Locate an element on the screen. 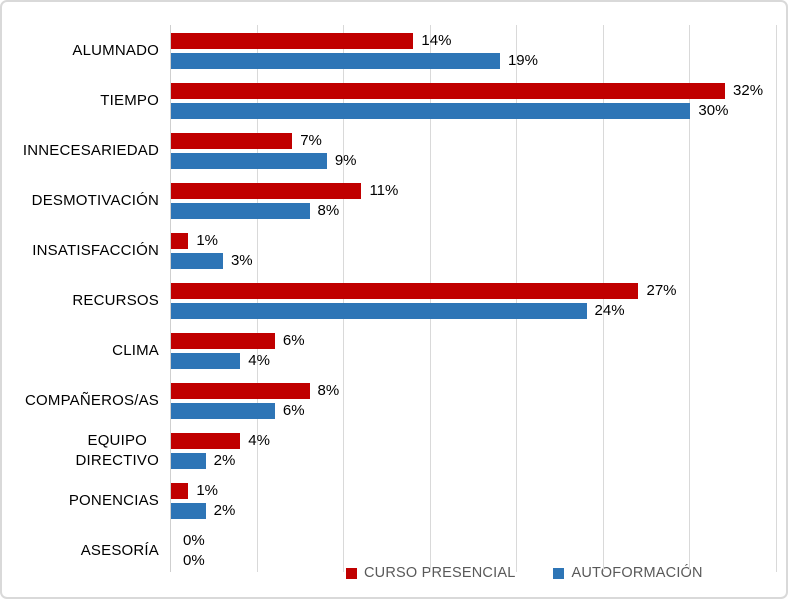 The width and height of the screenshot is (788, 599). bars-group: 7% 9% is located at coordinates (474, 151).